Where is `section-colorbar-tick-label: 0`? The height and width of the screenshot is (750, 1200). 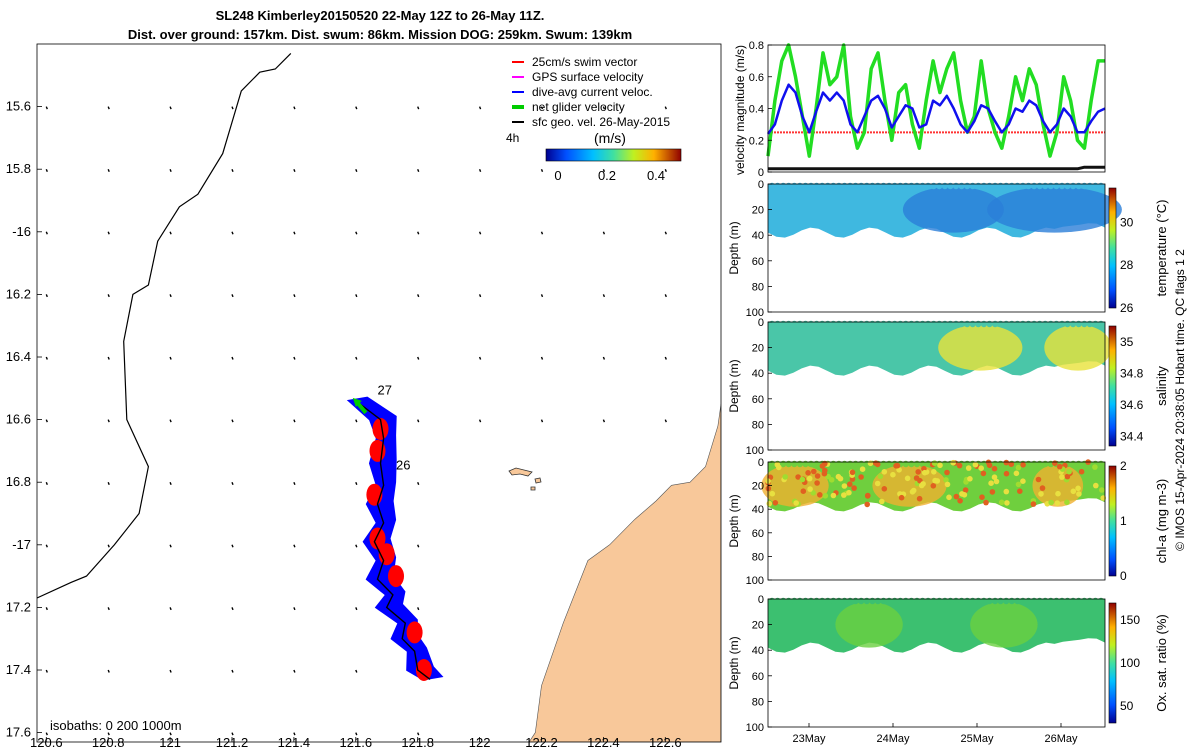 section-colorbar-tick-label: 0 is located at coordinates (1123, 576).